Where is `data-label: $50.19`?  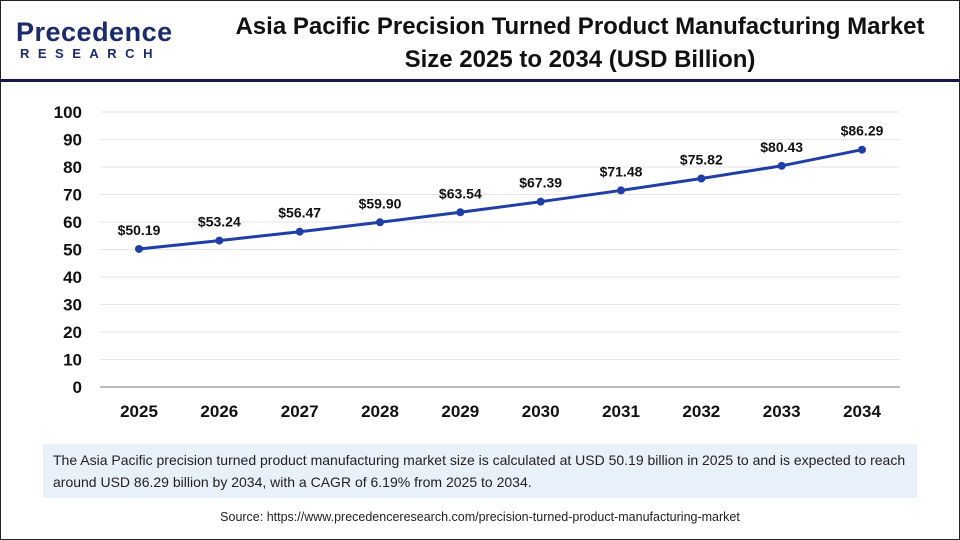 data-label: $50.19 is located at coordinates (139, 230).